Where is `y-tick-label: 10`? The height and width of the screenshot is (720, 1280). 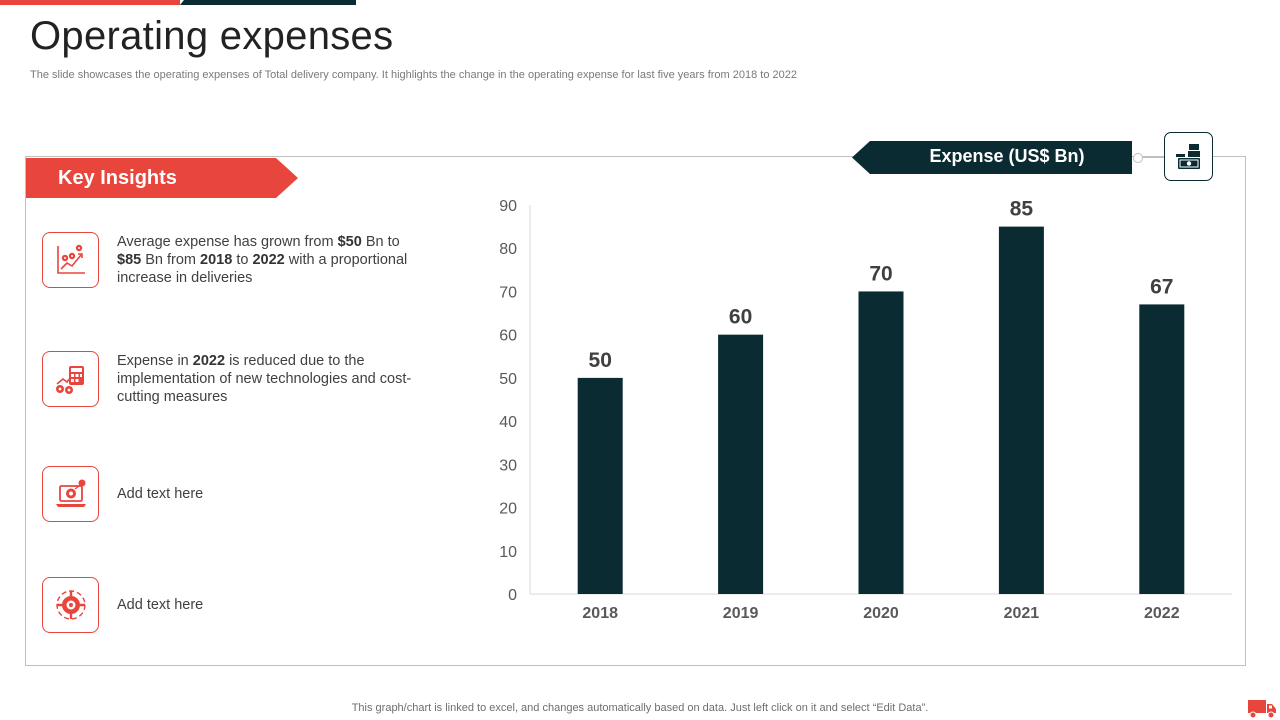
y-tick-label: 10 is located at coordinates (508, 552).